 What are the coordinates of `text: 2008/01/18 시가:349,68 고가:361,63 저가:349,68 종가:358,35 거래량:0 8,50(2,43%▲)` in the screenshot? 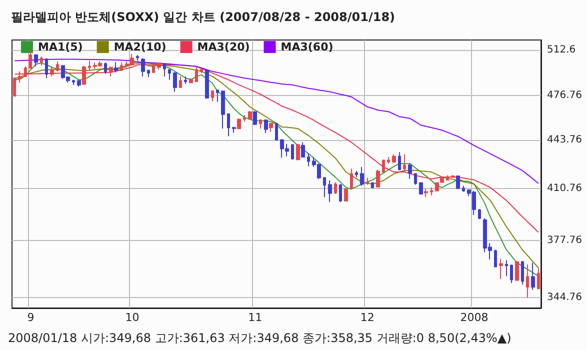 It's located at (260, 338).